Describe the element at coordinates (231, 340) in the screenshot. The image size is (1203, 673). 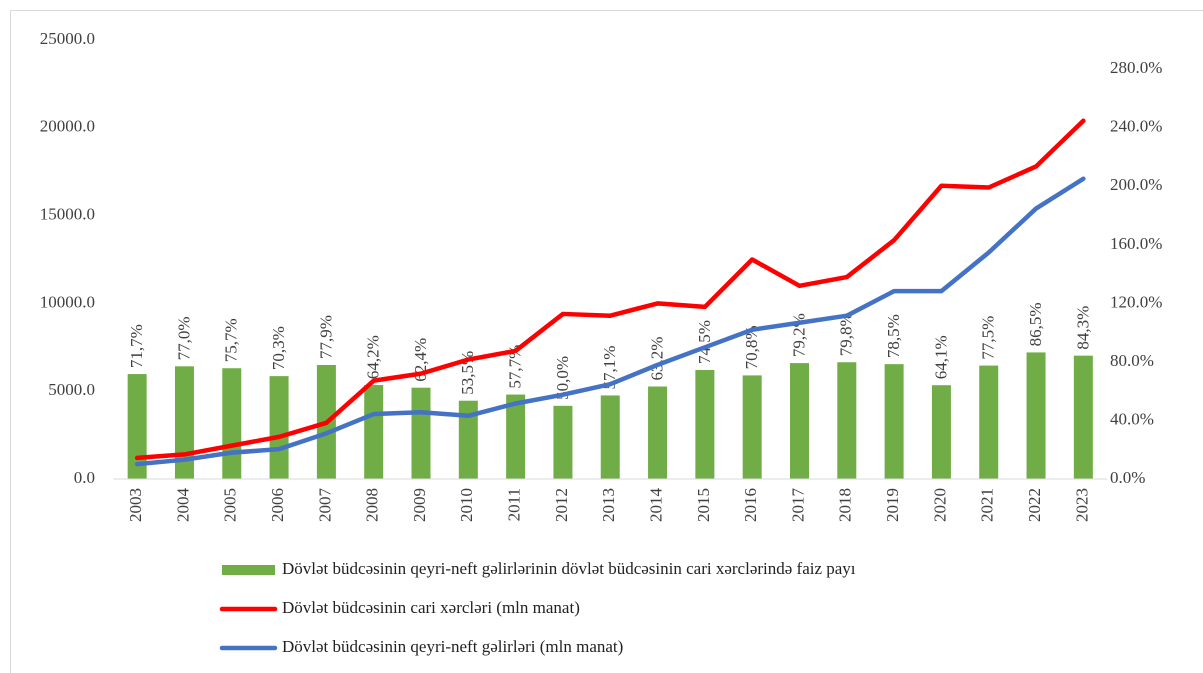
I see `data-label: 75,7%` at that location.